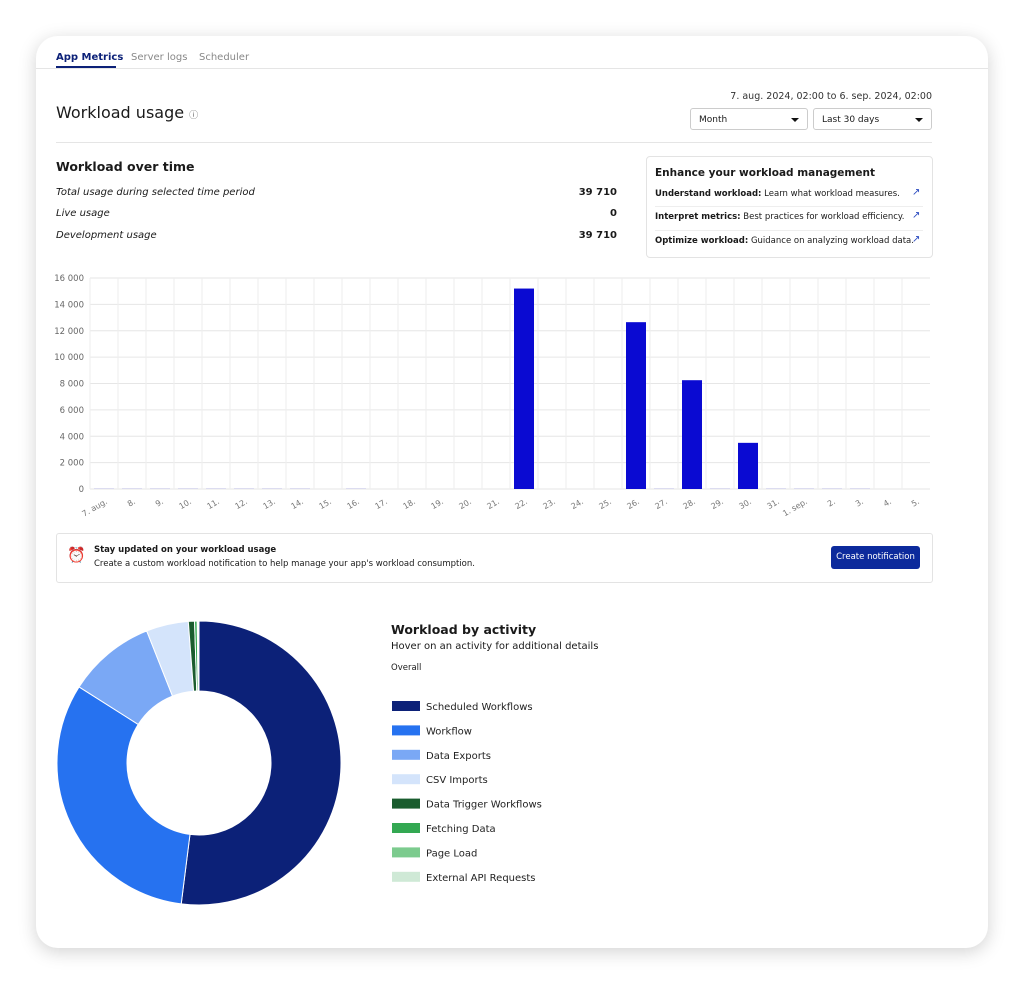 Image resolution: width=1024 pixels, height=984 pixels. Describe the element at coordinates (824, 217) in the screenshot. I see `info-text: Best practices for workload efficiency.` at that location.